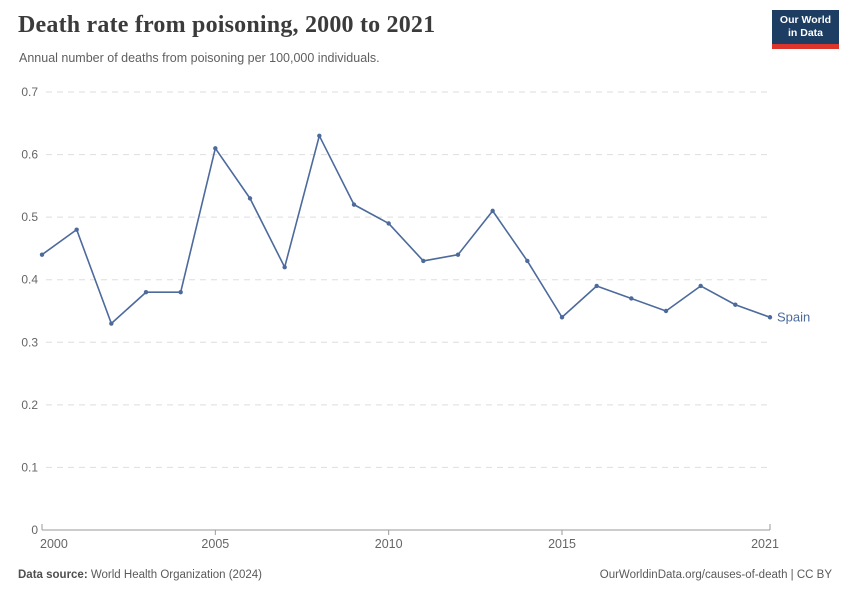 The image size is (850, 600). What do you see at coordinates (388, 223) in the screenshot?
I see `data-point-2010` at bounding box center [388, 223].